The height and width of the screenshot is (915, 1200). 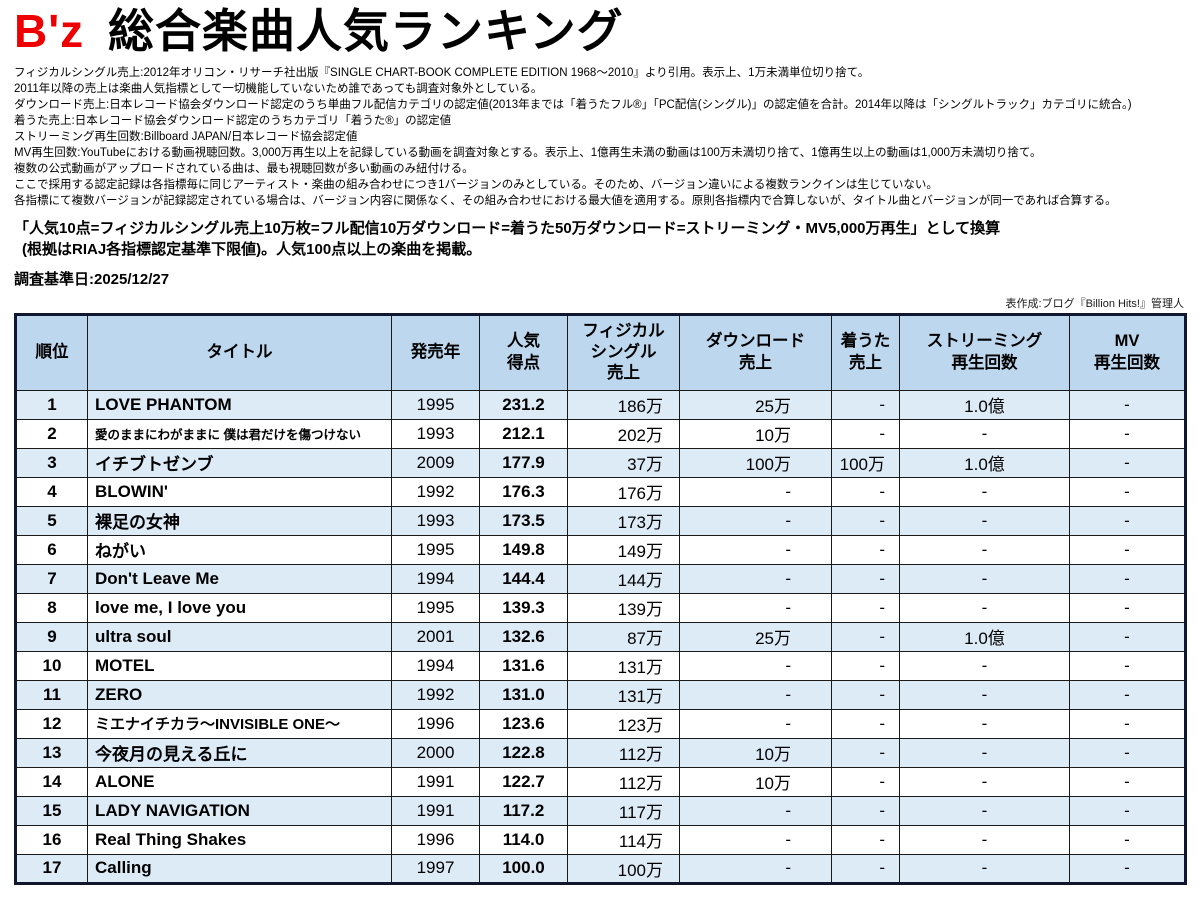 What do you see at coordinates (523, 839) in the screenshot?
I see `cell-score: 114.0` at bounding box center [523, 839].